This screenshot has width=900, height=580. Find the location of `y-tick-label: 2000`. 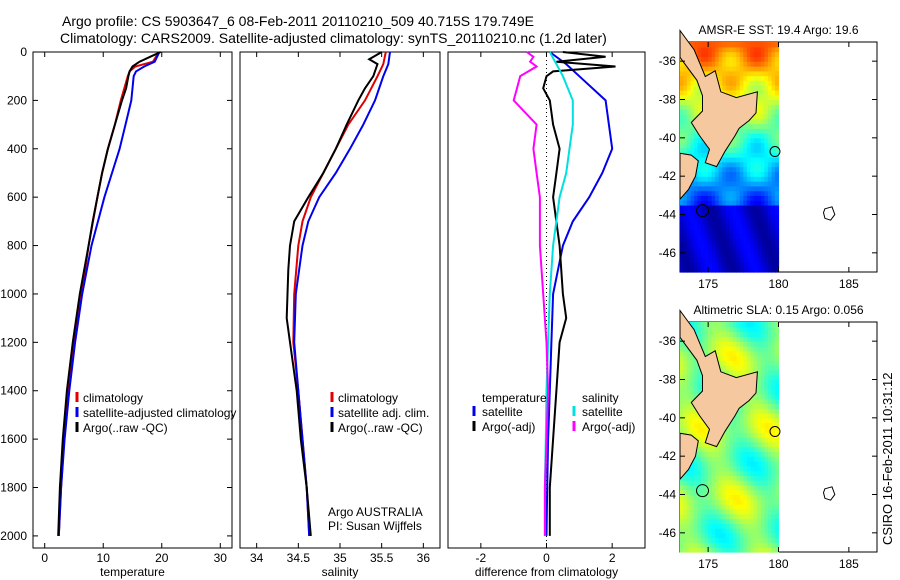

y-tick-label: 2000 is located at coordinates (13, 536).